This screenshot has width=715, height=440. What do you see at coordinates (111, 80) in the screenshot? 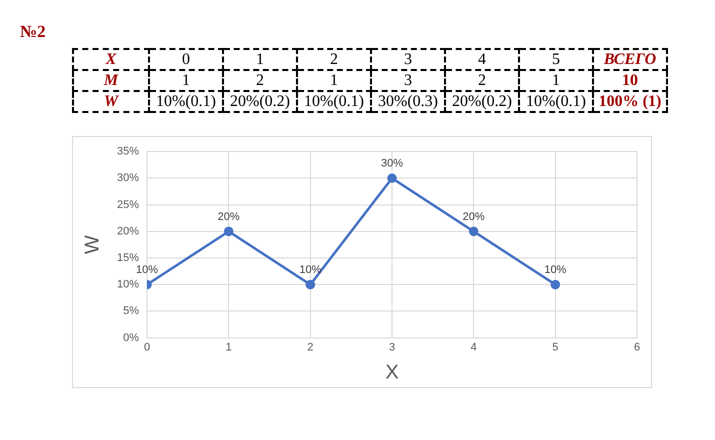
I see `text: M` at bounding box center [111, 80].